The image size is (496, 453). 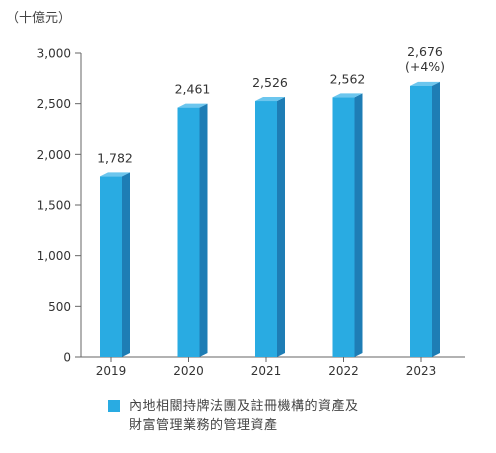 I want to click on legend-label: 內地相關持牌法團及註冊機構的資產及 財富管理業務的管理資產, so click(x=244, y=416).